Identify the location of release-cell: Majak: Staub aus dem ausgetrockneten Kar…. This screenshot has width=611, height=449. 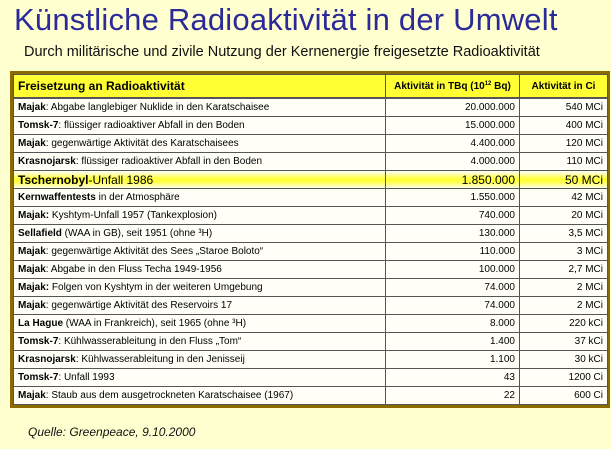
(199, 395).